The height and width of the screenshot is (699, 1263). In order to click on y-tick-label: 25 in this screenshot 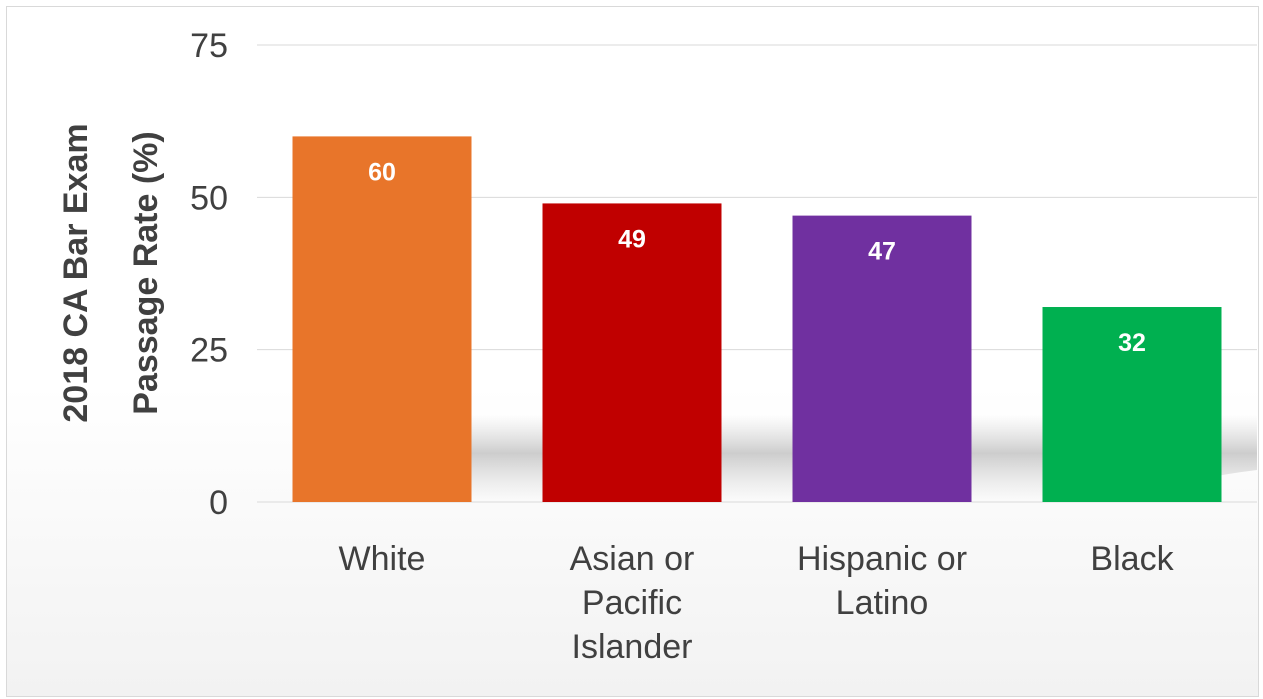, I will do `click(209, 351)`.